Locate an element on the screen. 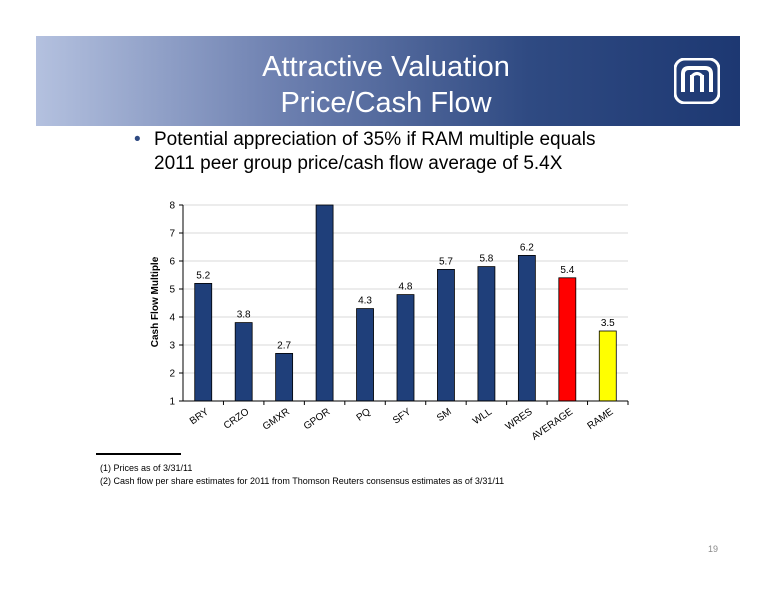  y-axis-label: Cash Flow Multiple is located at coordinates (155, 301).